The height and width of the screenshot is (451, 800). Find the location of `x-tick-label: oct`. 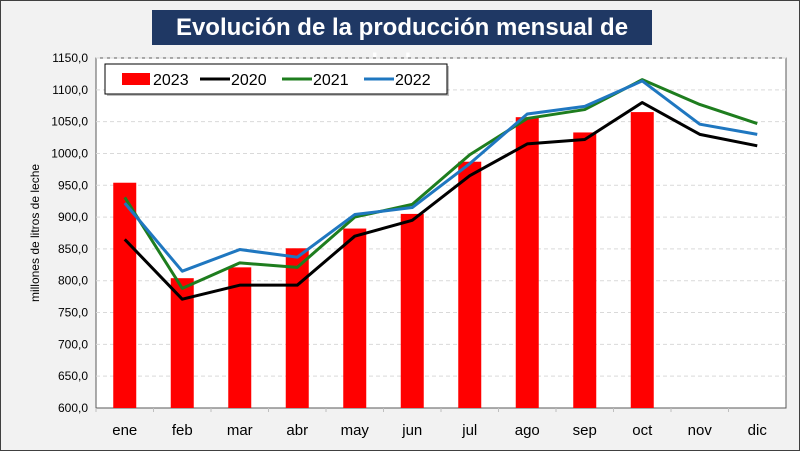

x-tick-label: oct is located at coordinates (642, 430).